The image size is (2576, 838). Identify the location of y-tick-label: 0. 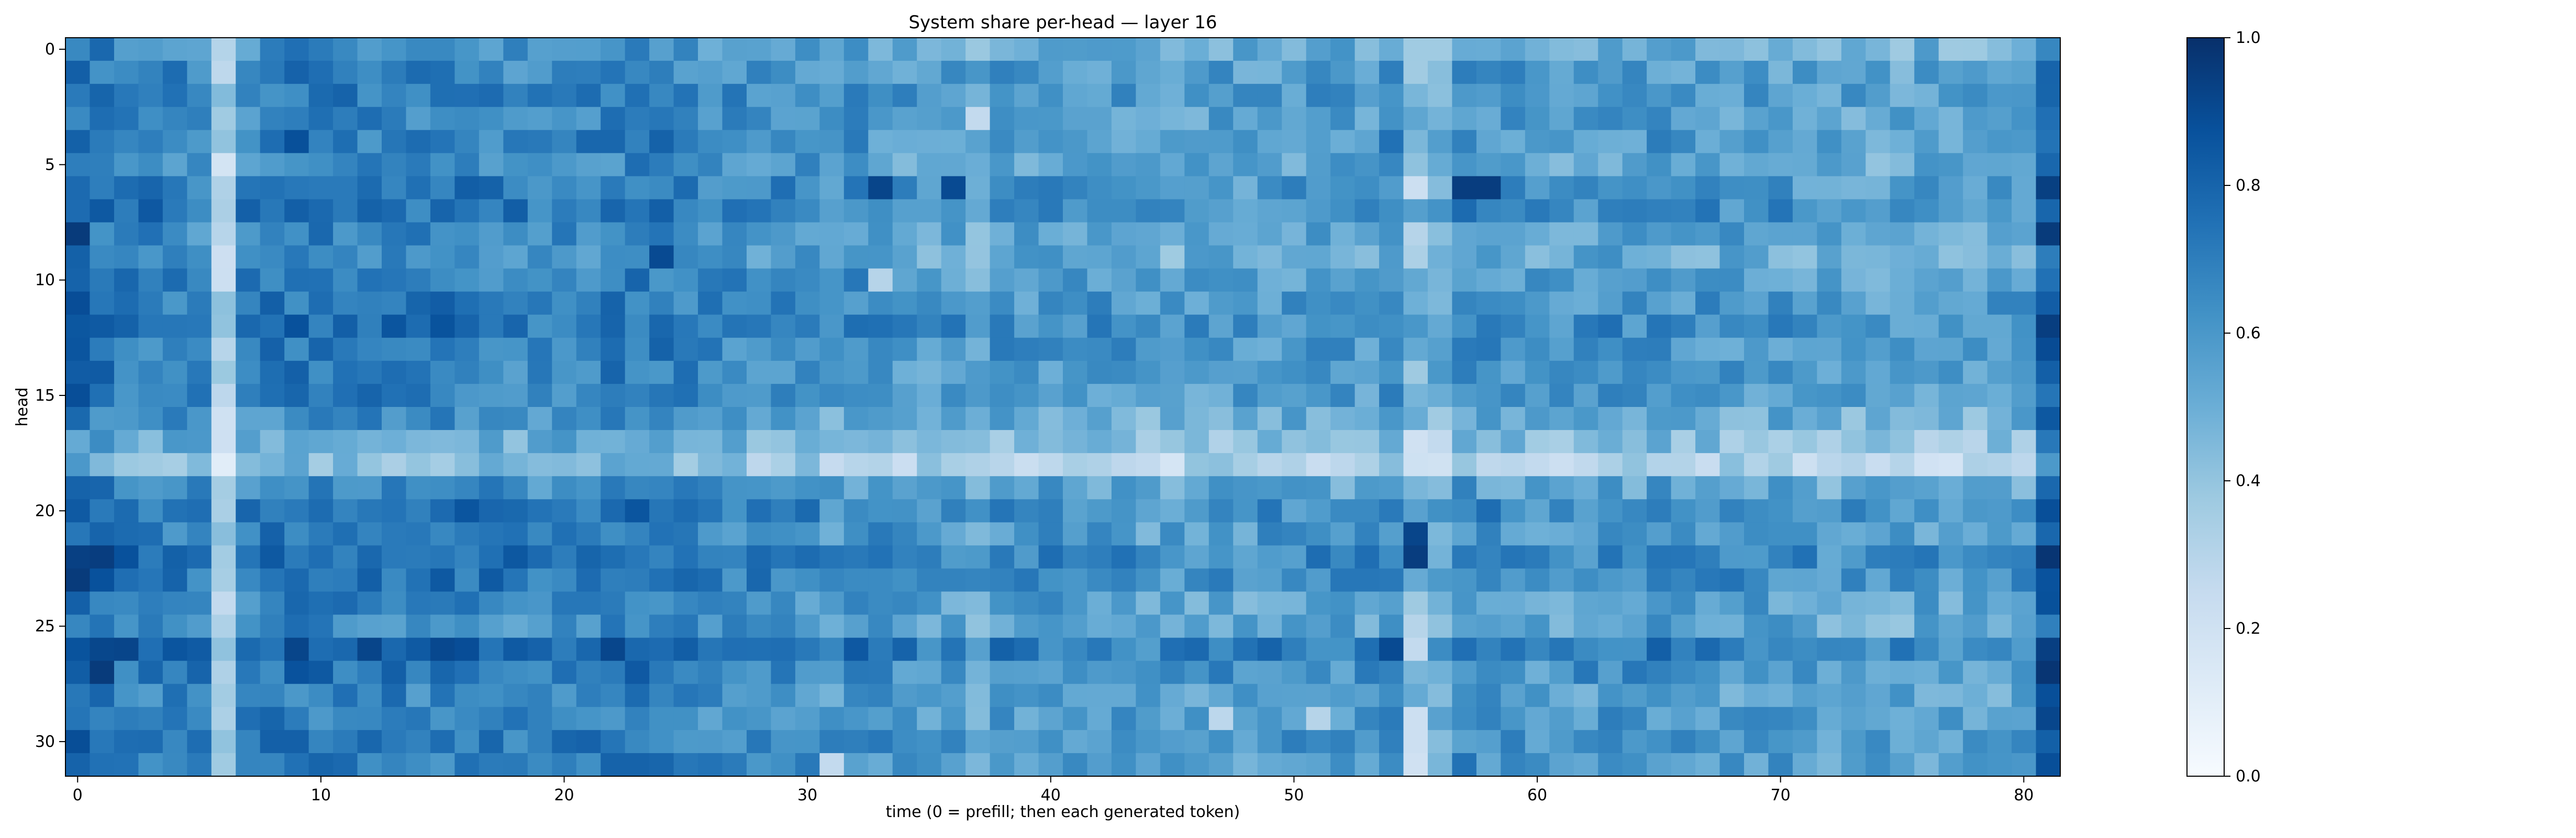
(50, 49).